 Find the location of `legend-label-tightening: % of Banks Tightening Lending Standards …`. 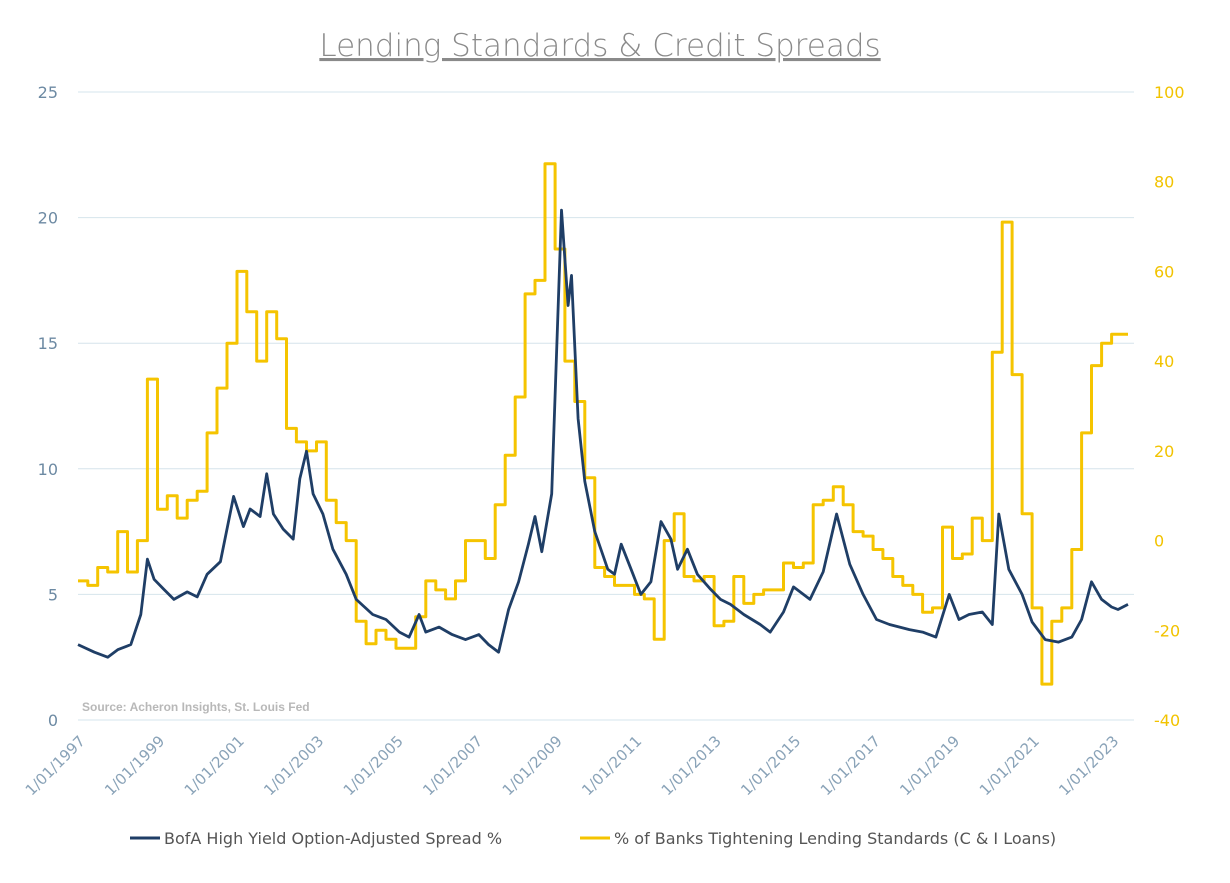

legend-label-tightening: % of Banks Tightening Lending Standards … is located at coordinates (835, 838).